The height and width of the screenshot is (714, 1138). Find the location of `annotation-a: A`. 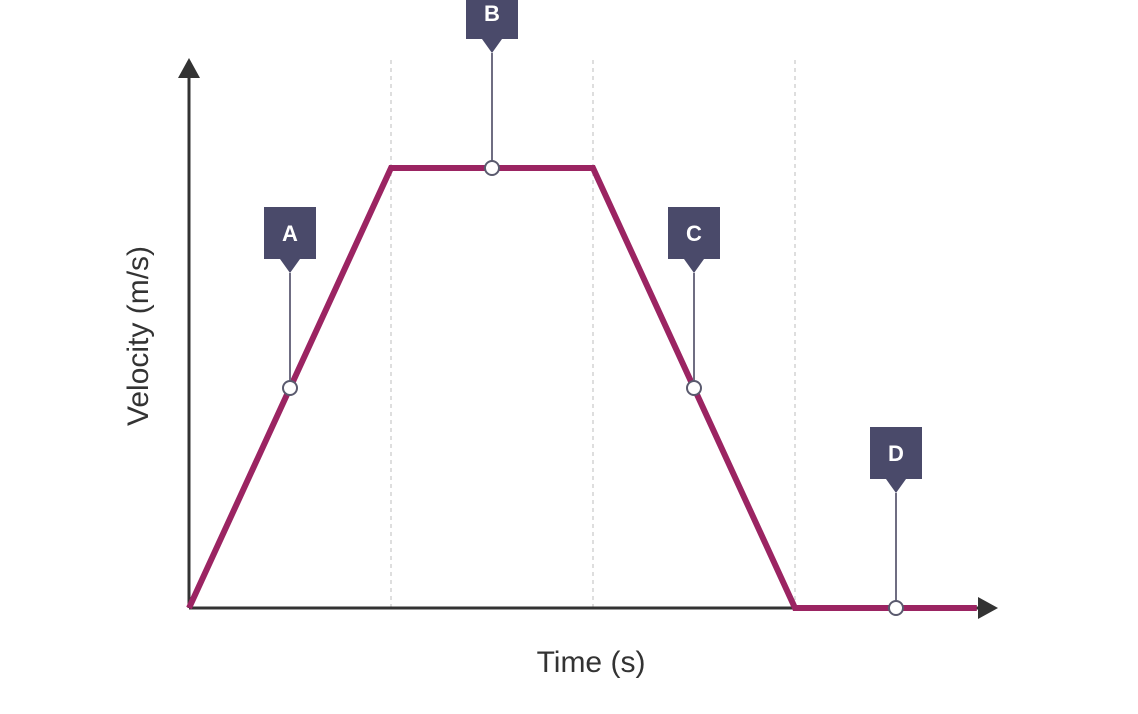

annotation-a: A is located at coordinates (290, 301).